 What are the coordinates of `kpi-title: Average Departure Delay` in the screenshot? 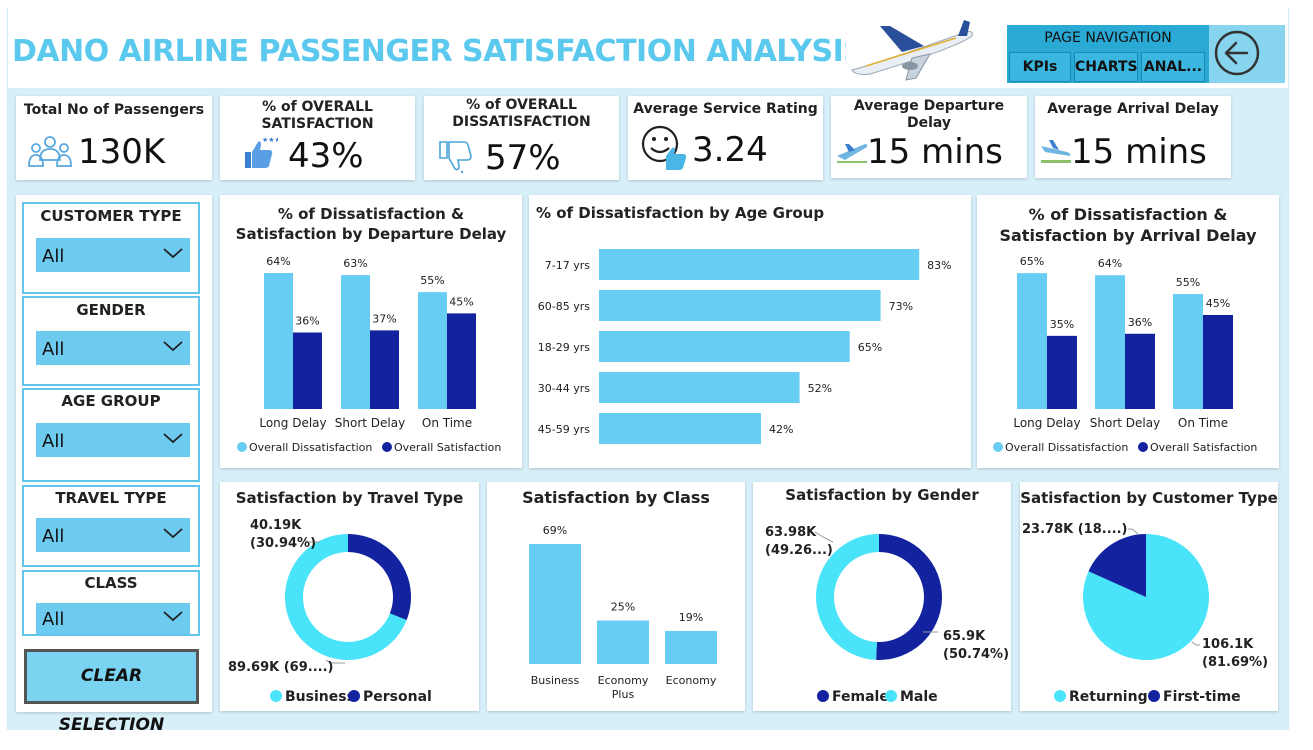 It's located at (929, 114).